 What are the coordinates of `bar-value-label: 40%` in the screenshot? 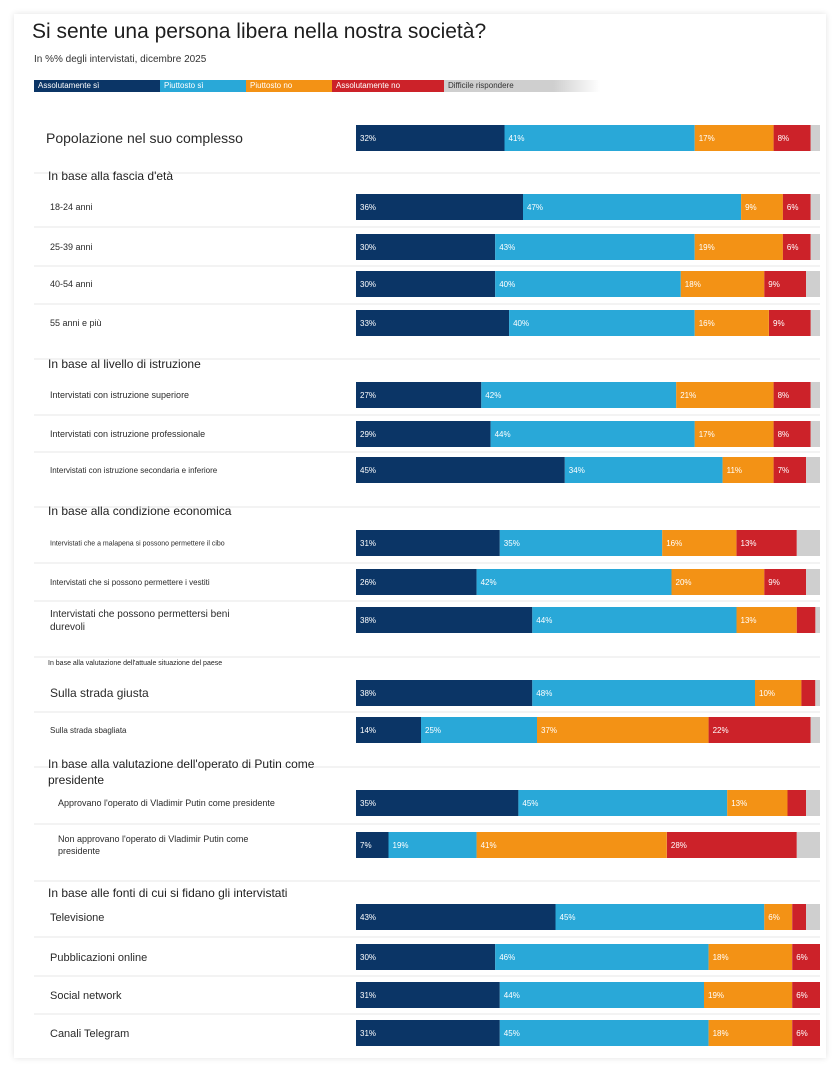 It's located at (507, 284).